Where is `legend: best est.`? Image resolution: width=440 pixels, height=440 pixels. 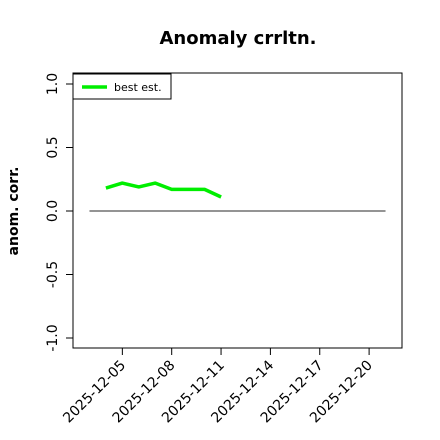 legend: best est. is located at coordinates (122, 86).